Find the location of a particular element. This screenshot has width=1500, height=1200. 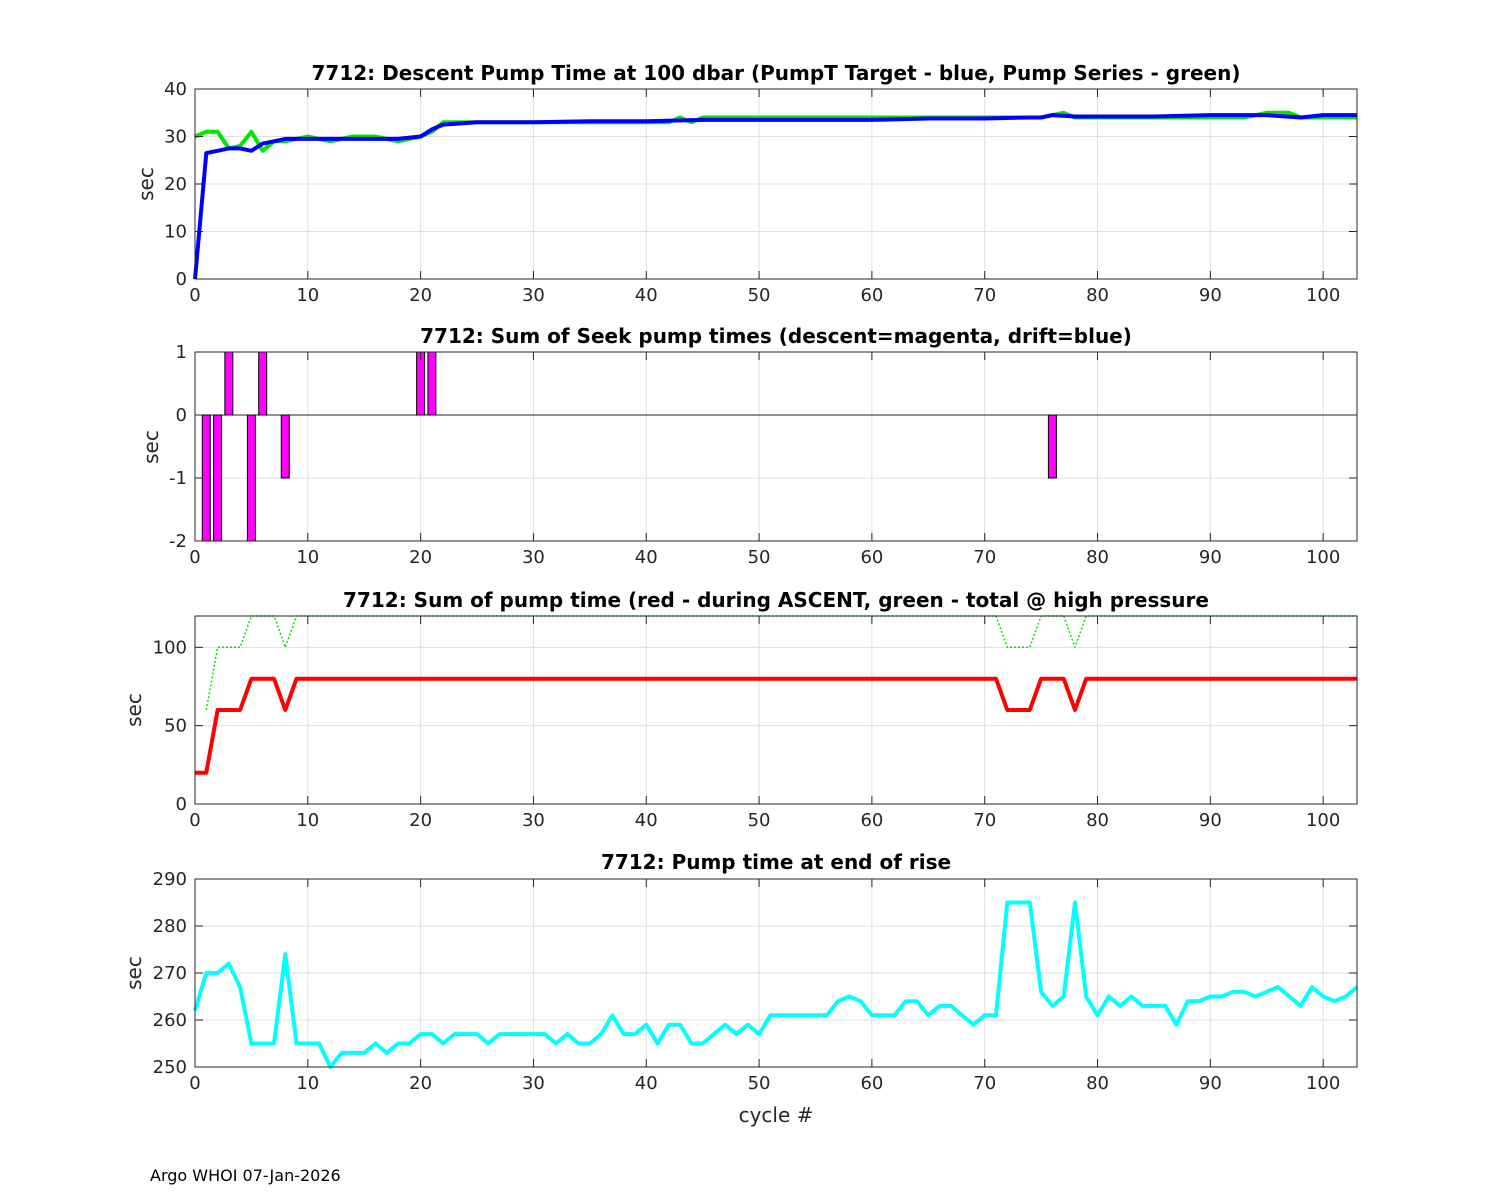

panel-1-ylabel: sec is located at coordinates (146, 184).